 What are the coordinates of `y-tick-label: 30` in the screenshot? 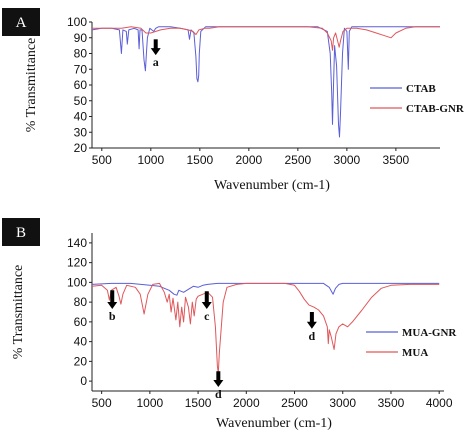 It's located at (81, 132).